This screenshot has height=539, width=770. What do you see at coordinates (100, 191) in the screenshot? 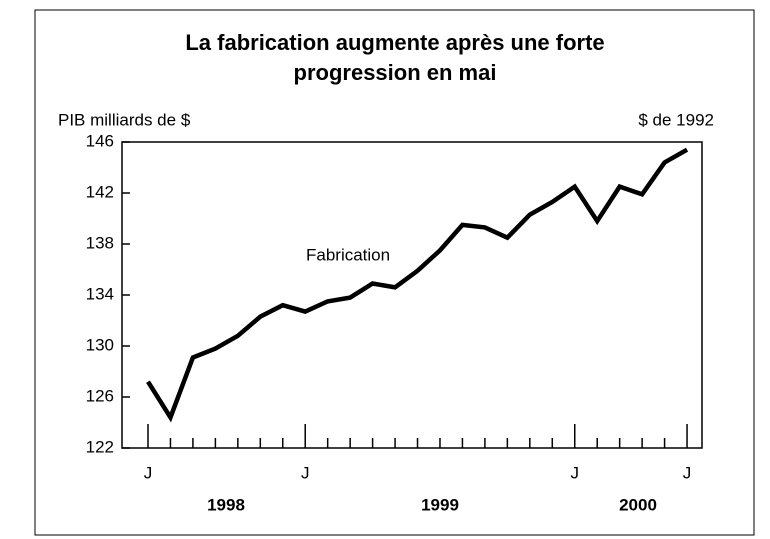
I see `y-tick-label: 142` at bounding box center [100, 191].